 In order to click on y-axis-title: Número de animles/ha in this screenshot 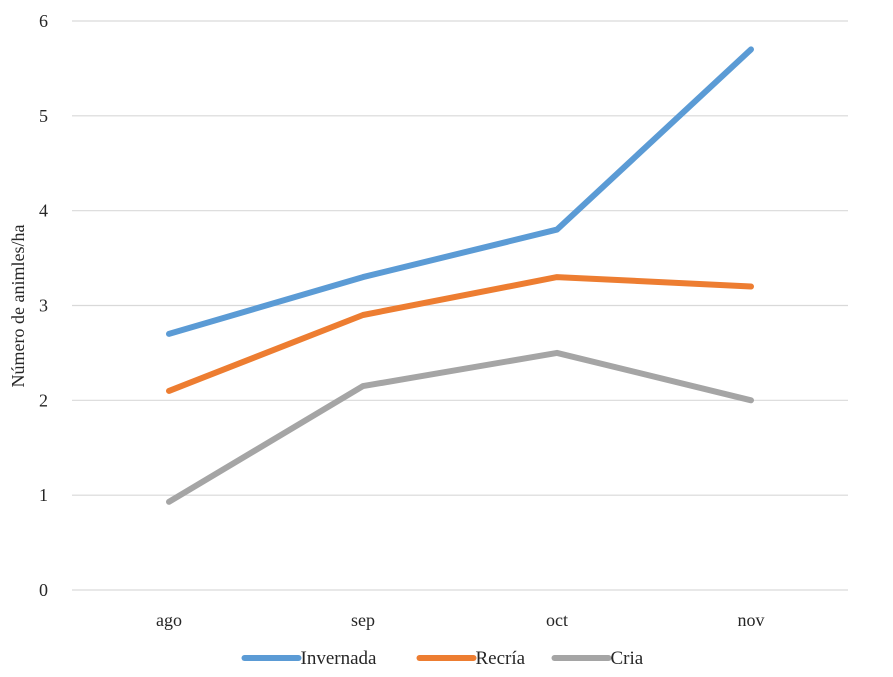, I will do `click(18, 306)`.